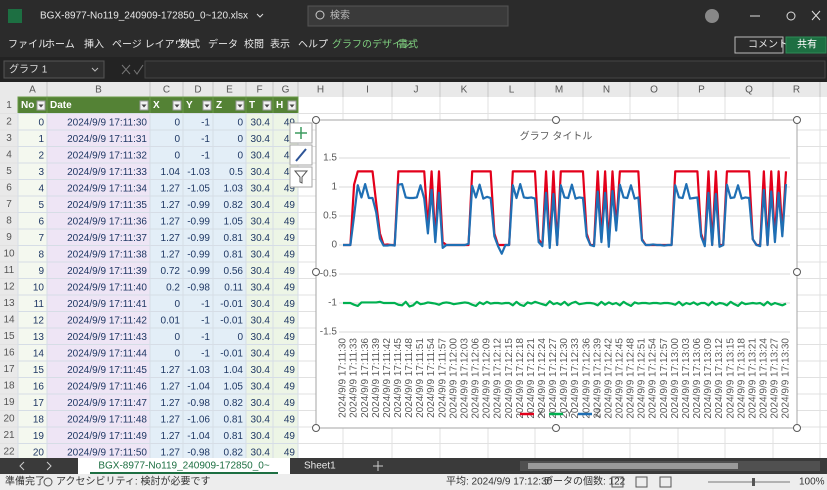  Describe the element at coordinates (171, 271) in the screenshot. I see `cell-text: 0.72` at that location.